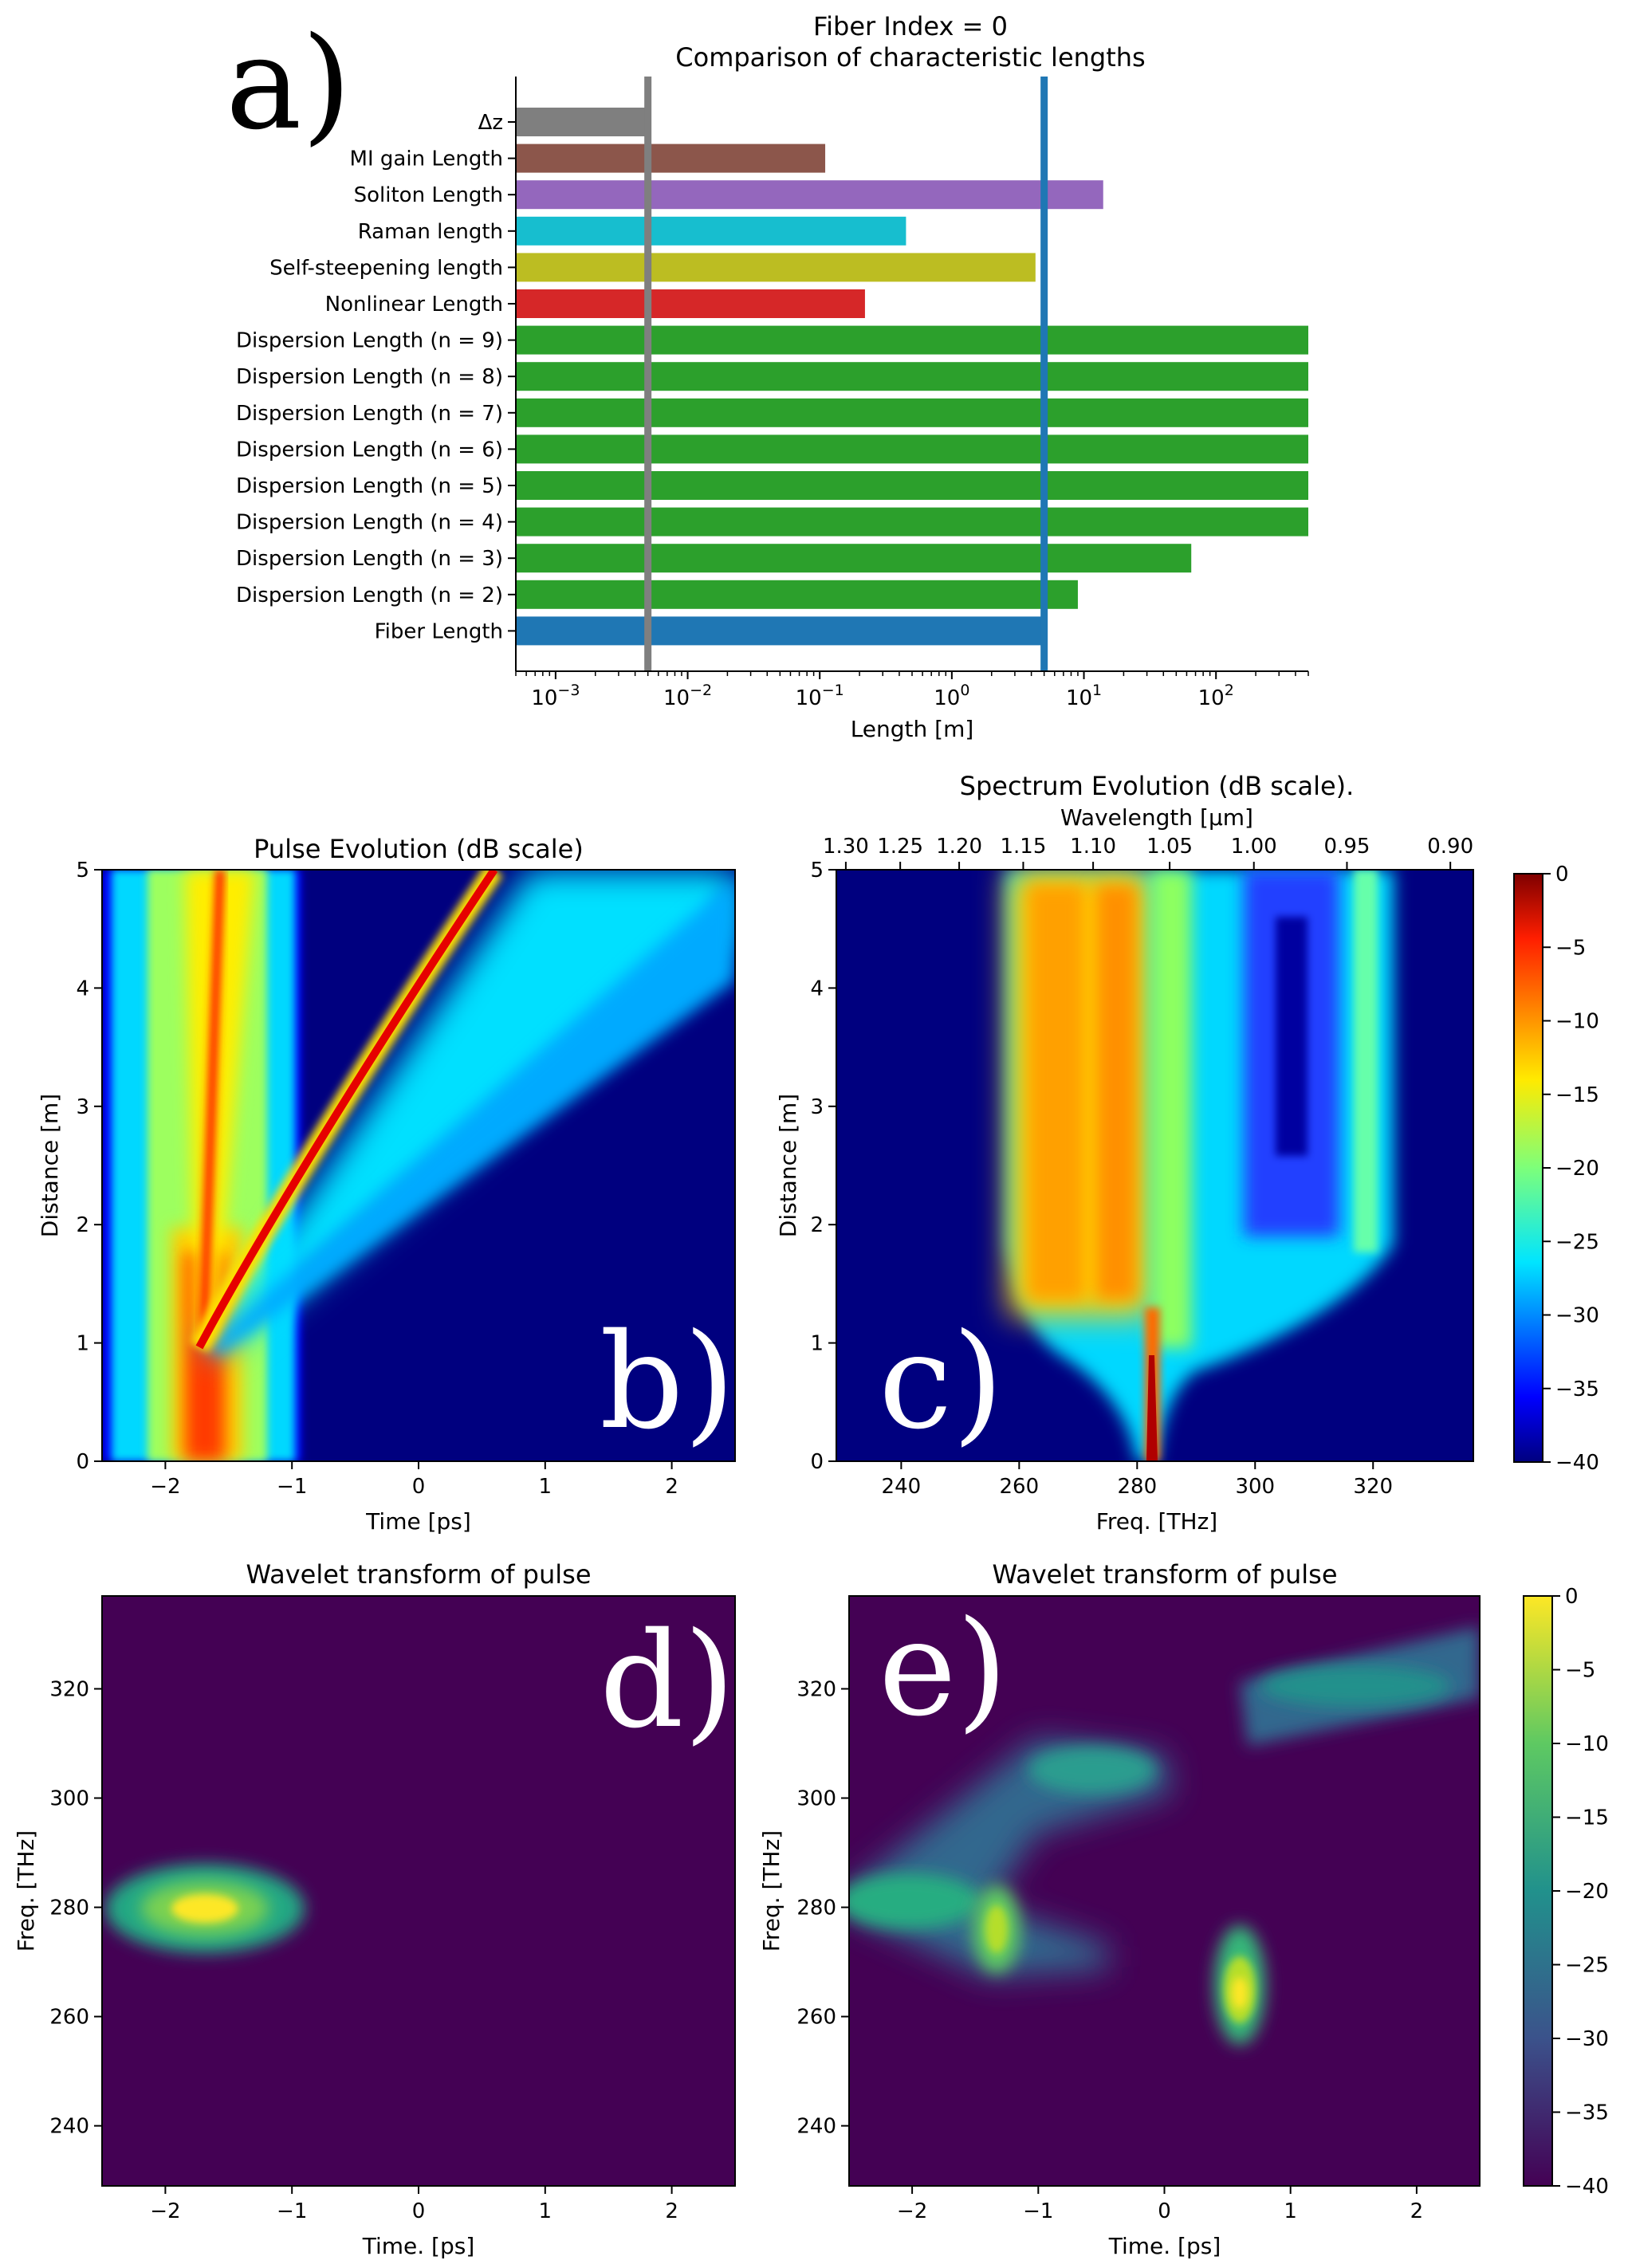 This screenshot has width=1628, height=2268. I want to click on colorbar-tick-label: −10, so click(1577, 1022).